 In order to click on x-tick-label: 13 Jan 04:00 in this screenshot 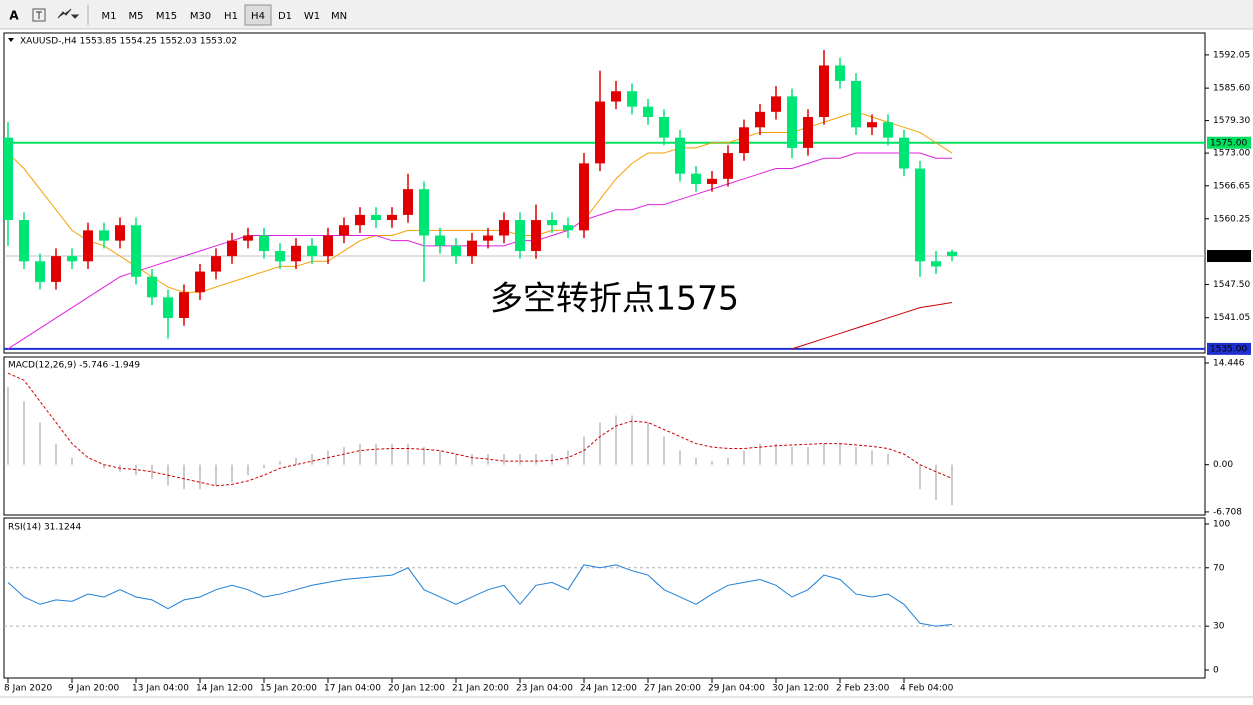, I will do `click(160, 689)`.